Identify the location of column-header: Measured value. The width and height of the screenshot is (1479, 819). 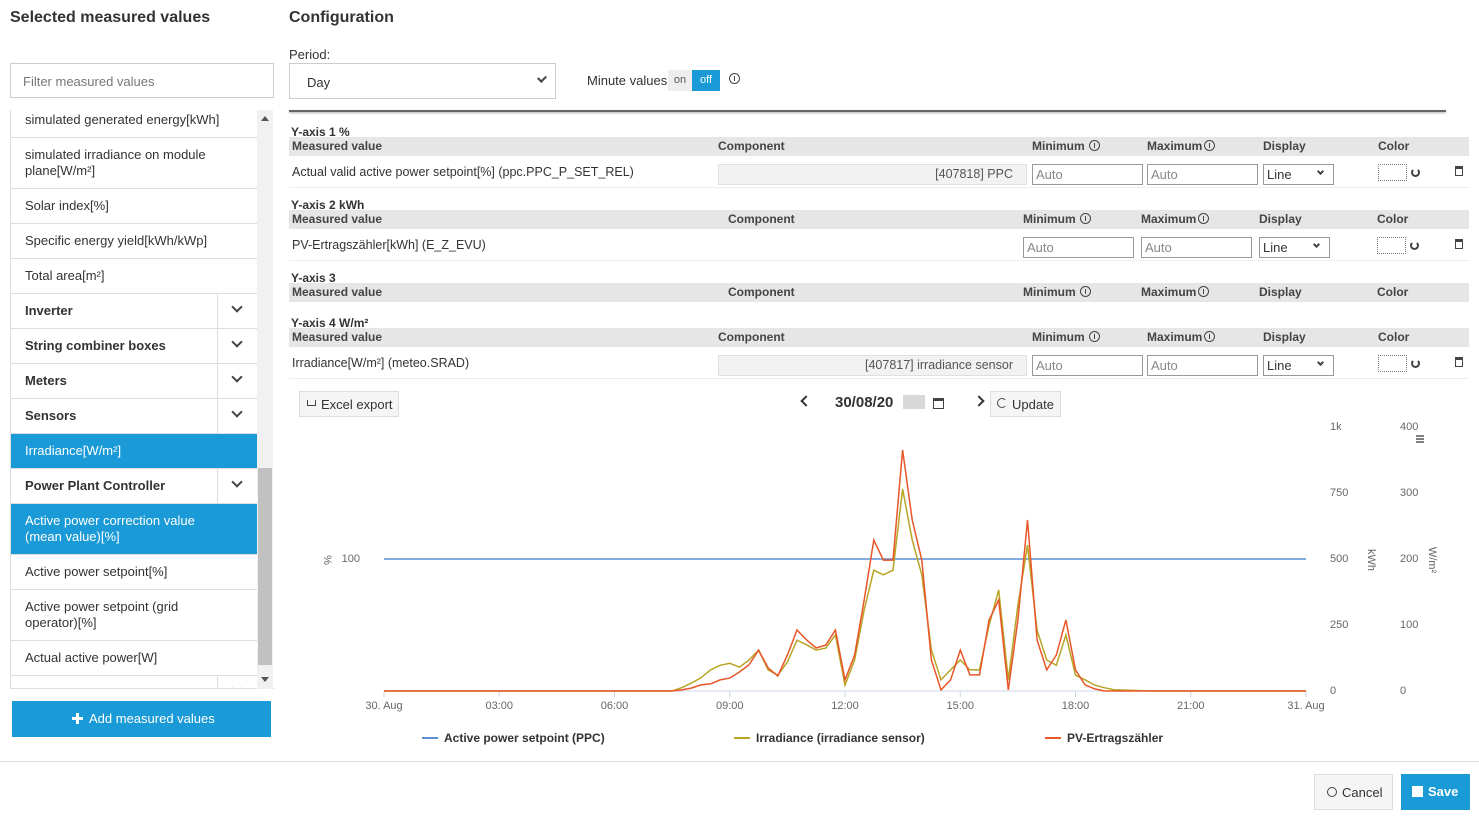
(337, 292).